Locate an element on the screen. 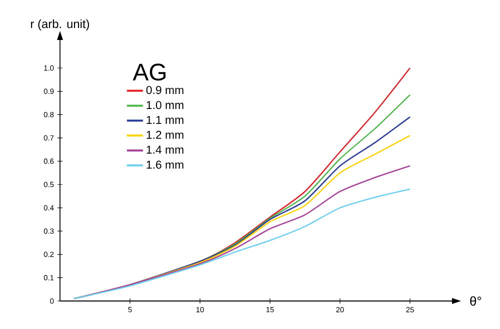  legend-title: AG is located at coordinates (149, 72).